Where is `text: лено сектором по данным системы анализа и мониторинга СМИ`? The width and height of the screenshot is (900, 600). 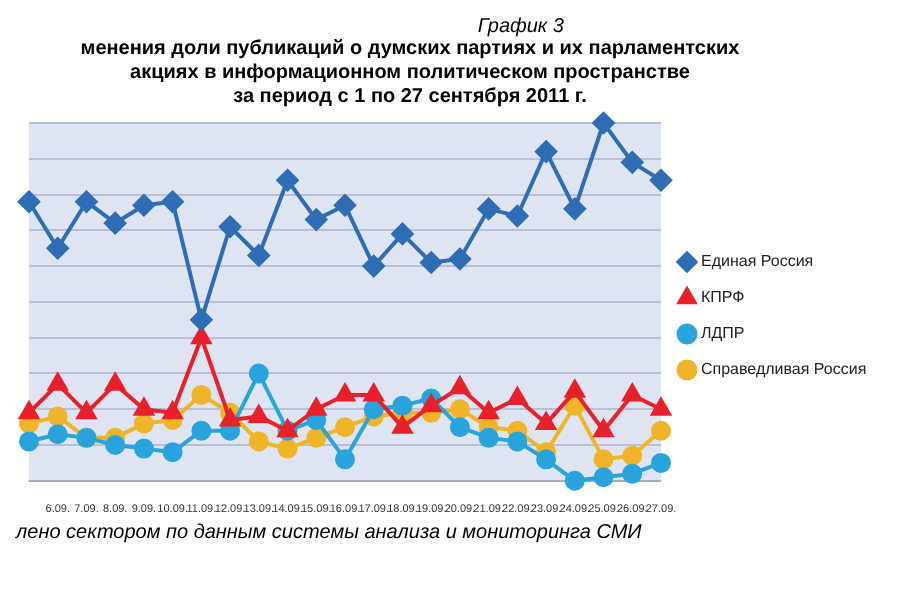
text: лено сектором по данным системы анализа и мониторинга СМИ is located at coordinates (330, 533).